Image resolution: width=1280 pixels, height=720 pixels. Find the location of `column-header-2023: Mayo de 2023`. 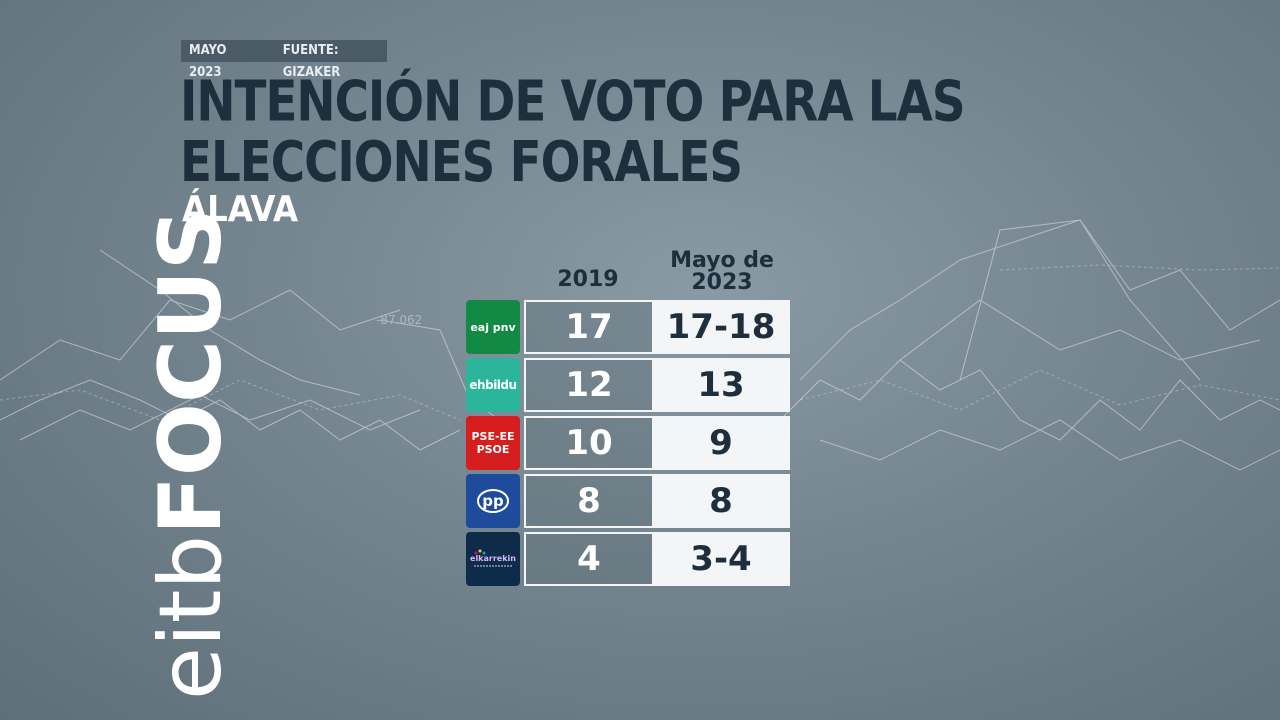

column-header-2023: Mayo de 2023 is located at coordinates (722, 272).